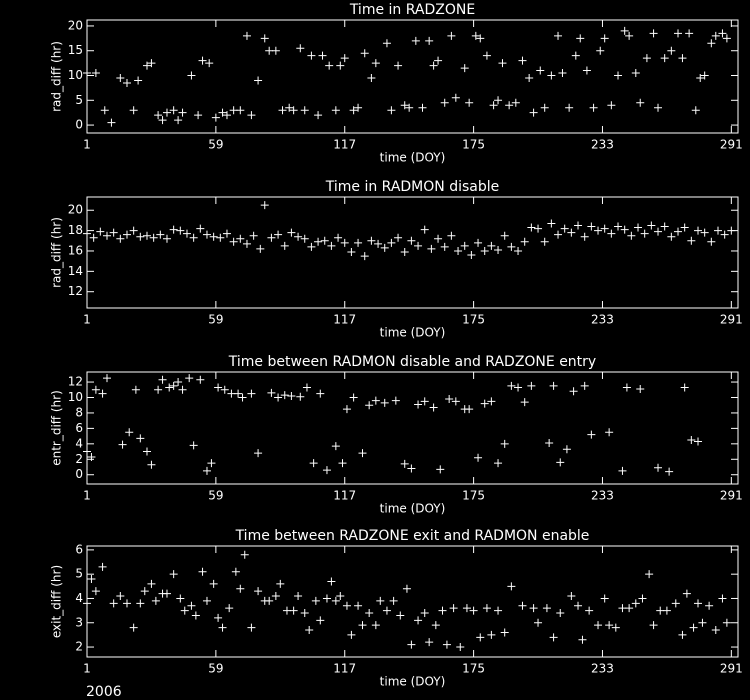 The height and width of the screenshot is (700, 750). Describe the element at coordinates (75, 250) in the screenshot. I see `y-tick-label: 16` at that location.